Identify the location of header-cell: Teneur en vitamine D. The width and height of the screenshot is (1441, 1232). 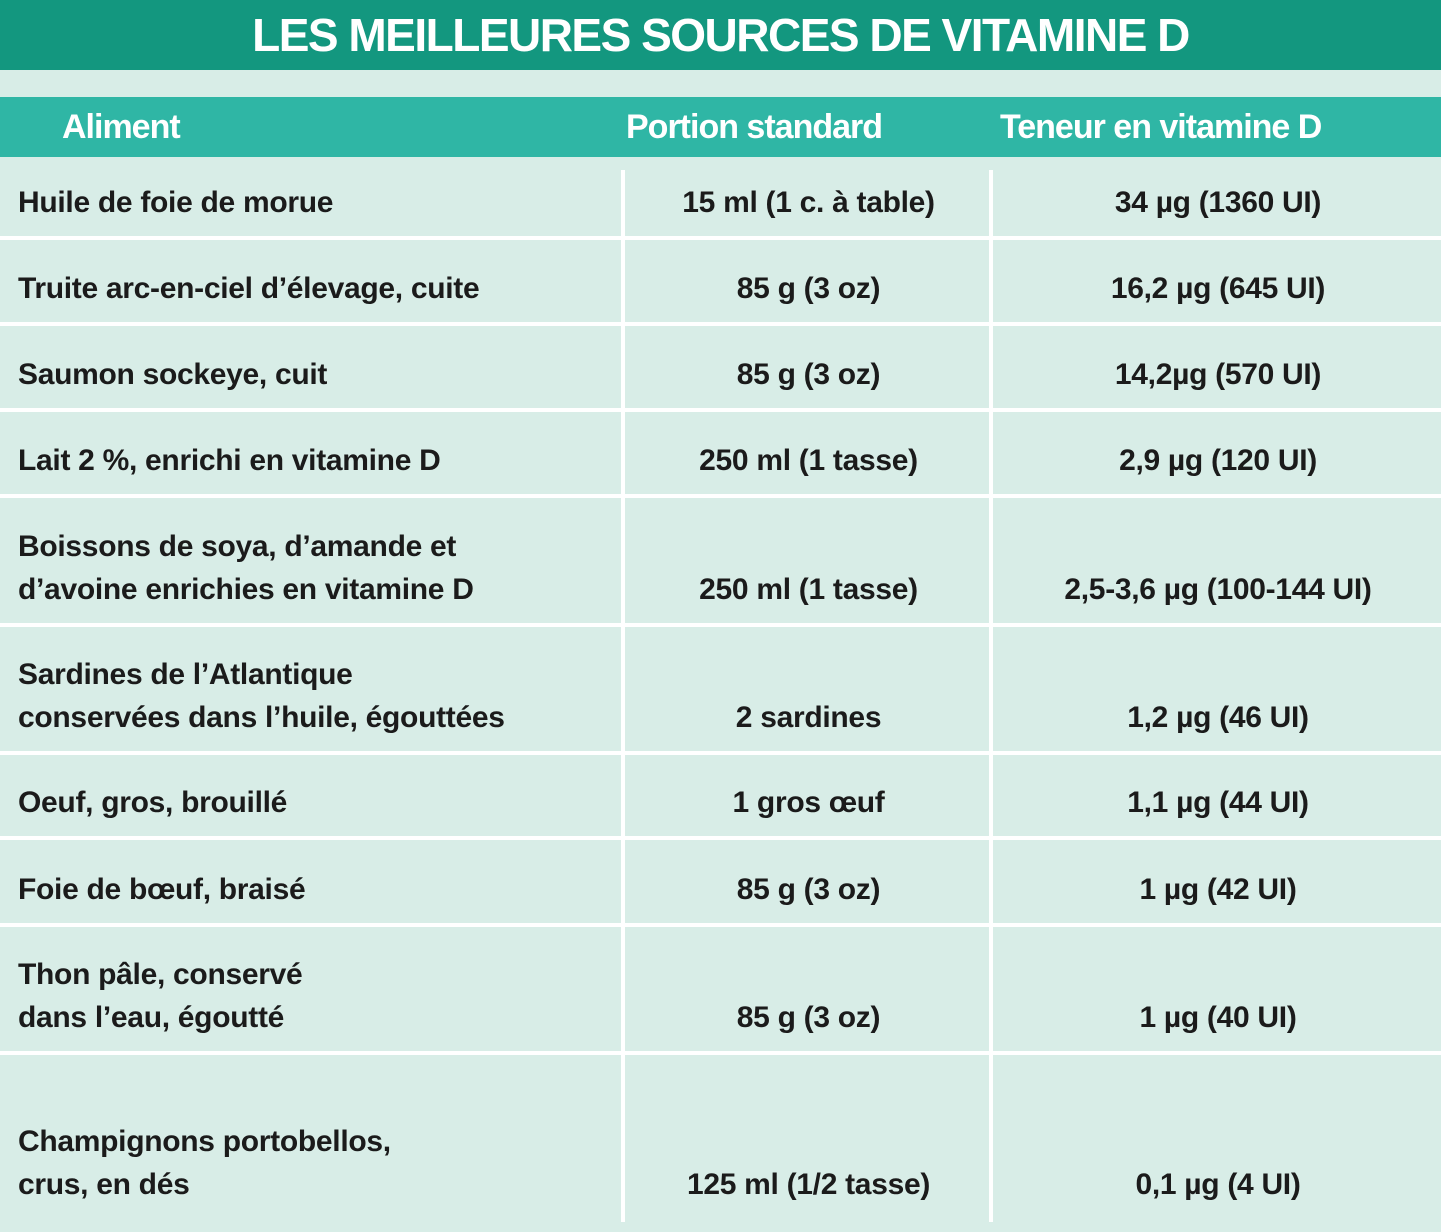
(1161, 126).